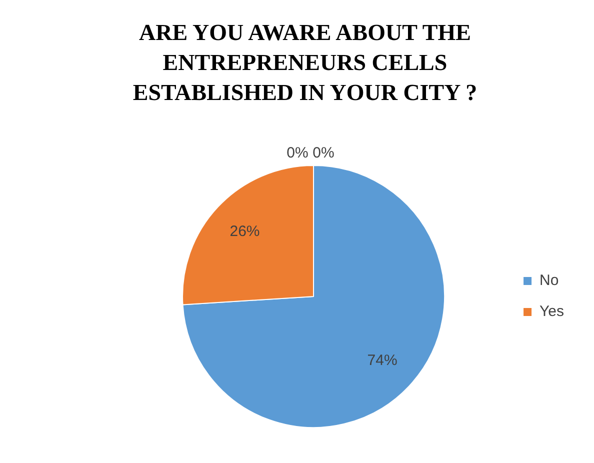  Describe the element at coordinates (549, 281) in the screenshot. I see `legend-label: No` at that location.